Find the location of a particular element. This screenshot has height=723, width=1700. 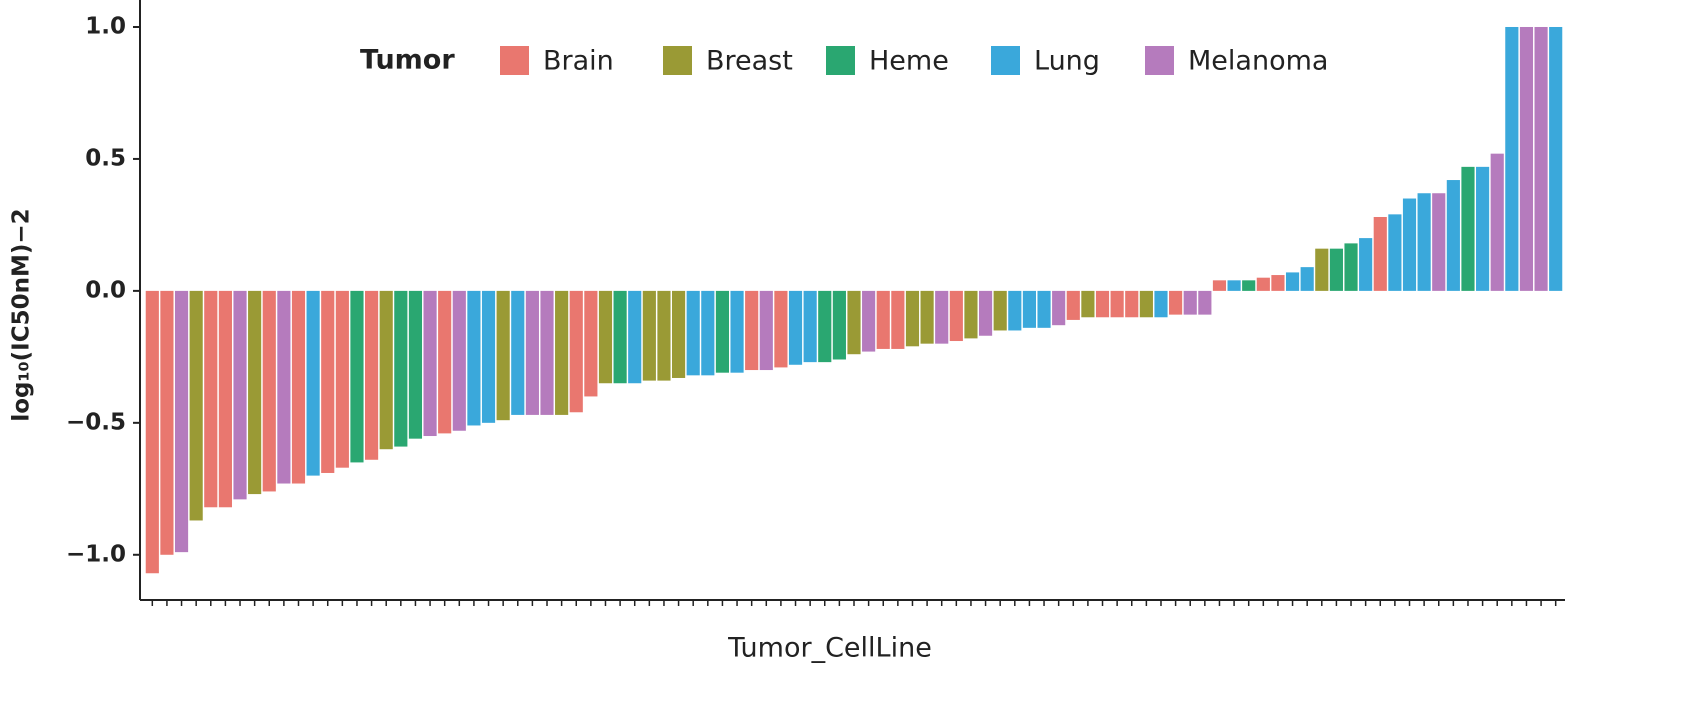

x-axis-label: Tumor_CellLine is located at coordinates (829, 648).